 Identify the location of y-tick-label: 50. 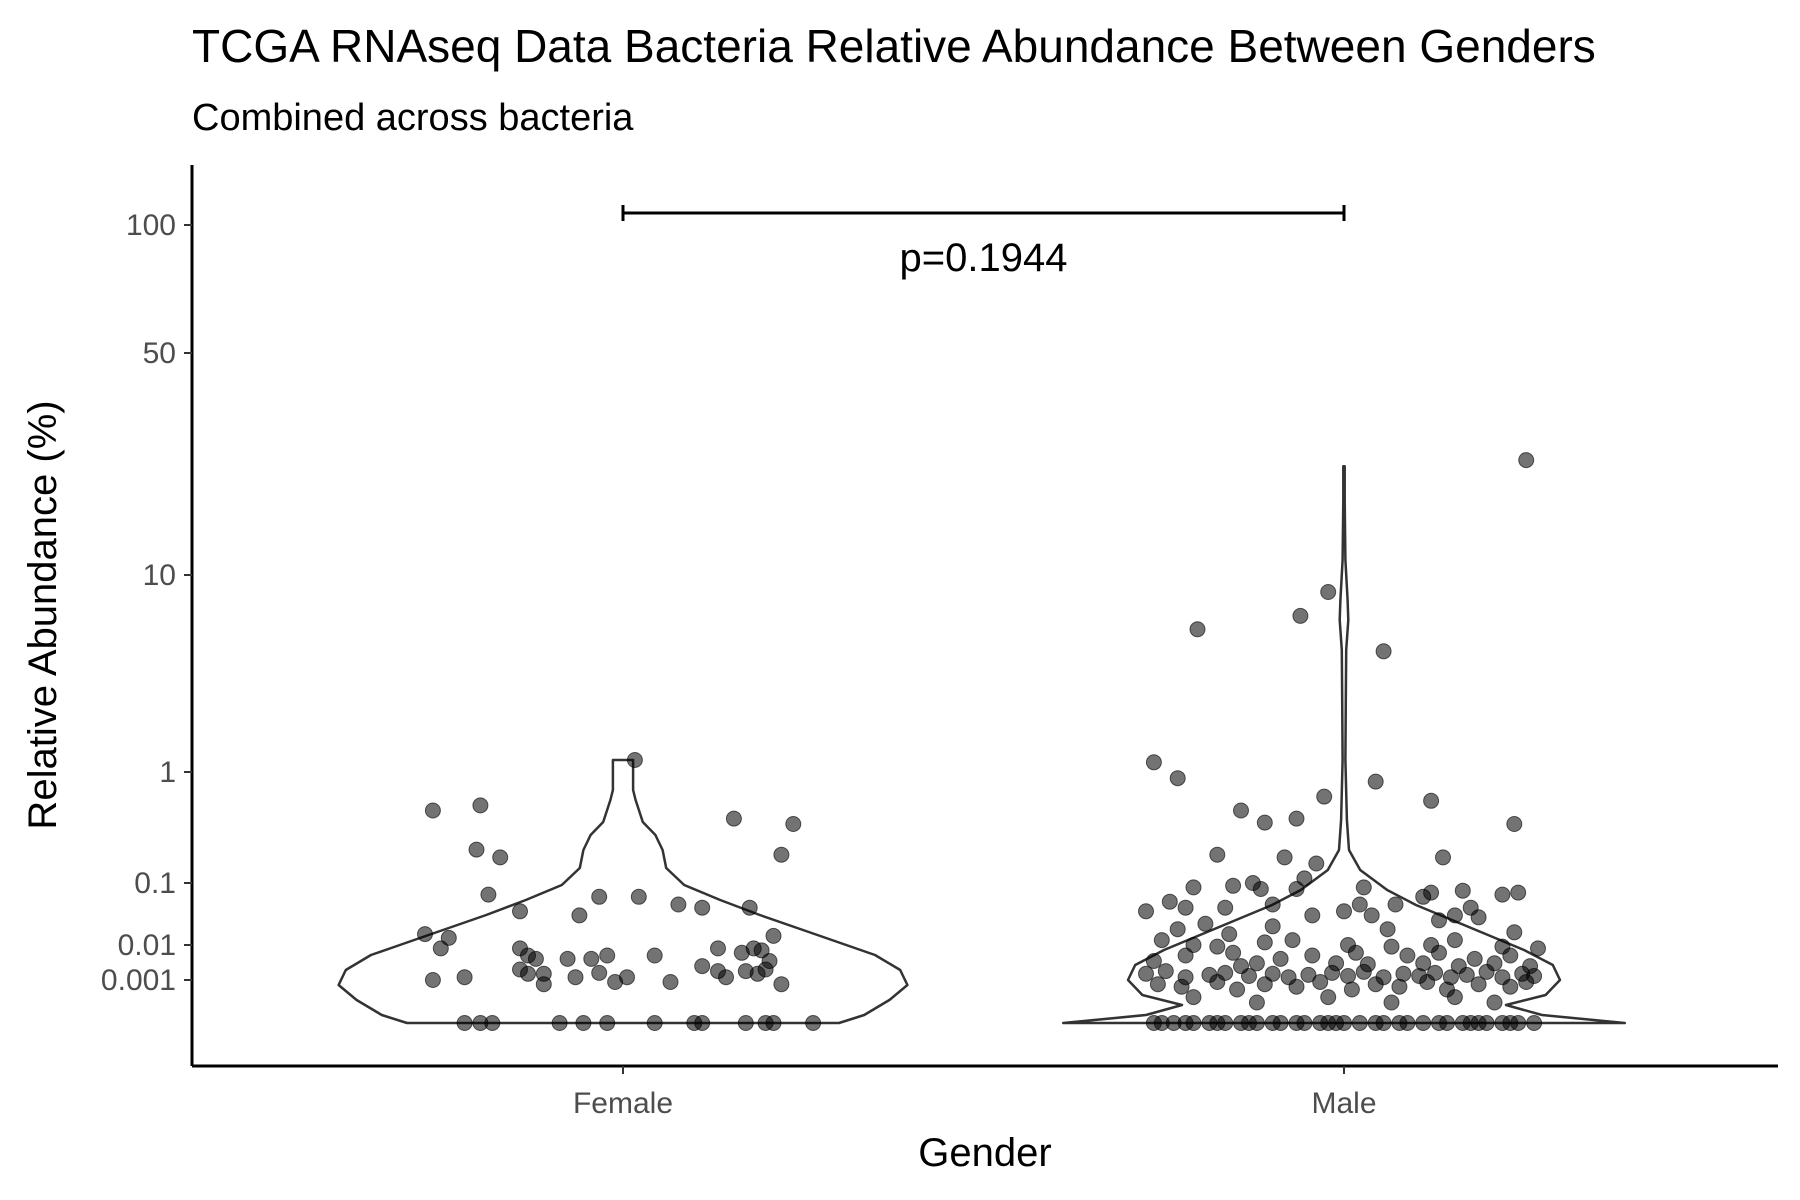
(159, 353).